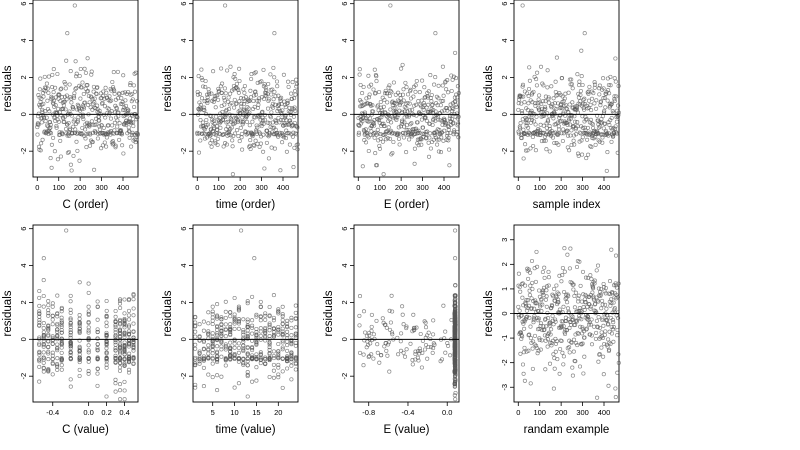 Image resolution: width=800 pixels, height=450 pixels. What do you see at coordinates (504, 40) in the screenshot?
I see `y-tick-label: 4` at bounding box center [504, 40].